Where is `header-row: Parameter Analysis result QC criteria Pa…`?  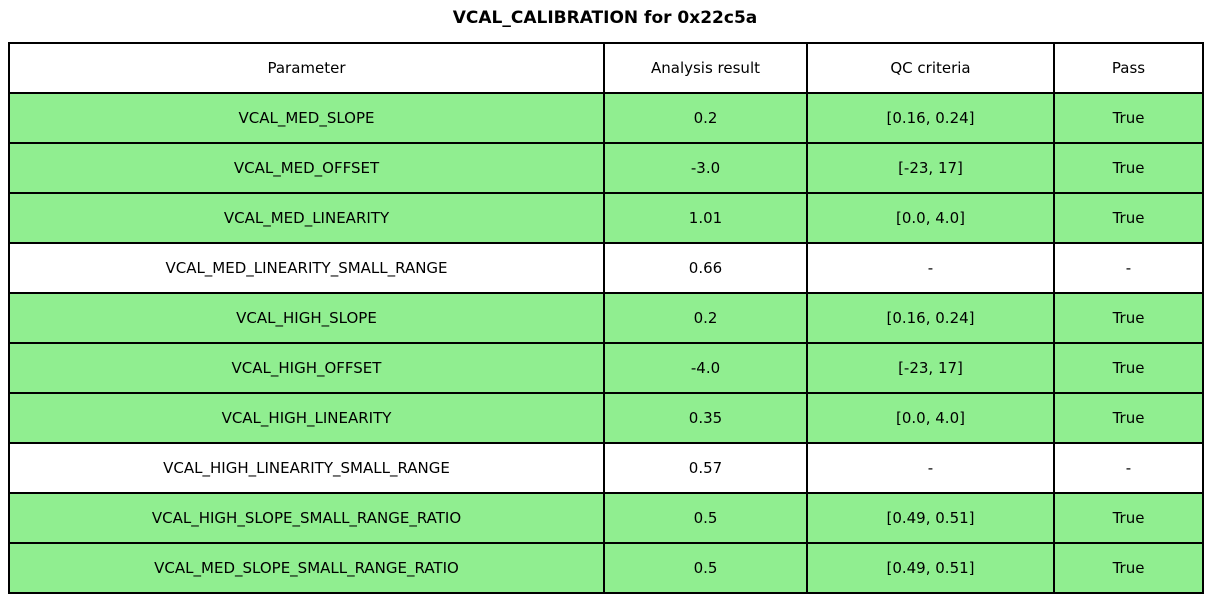
header-row: Parameter Analysis result QC criteria Pa… is located at coordinates (606, 68).